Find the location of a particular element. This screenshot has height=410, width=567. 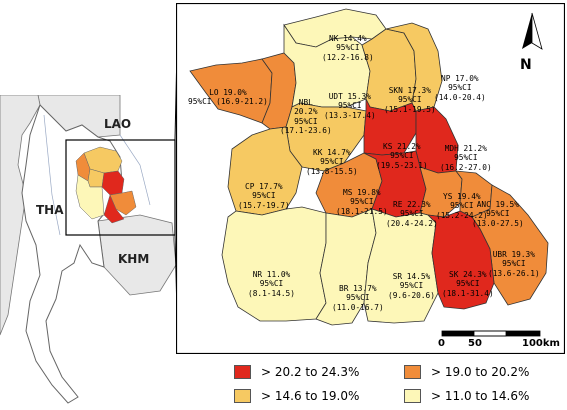

region-label-sk: SK 24.3% 95%CI (18.1-31.4) is located at coordinates (468, 283).